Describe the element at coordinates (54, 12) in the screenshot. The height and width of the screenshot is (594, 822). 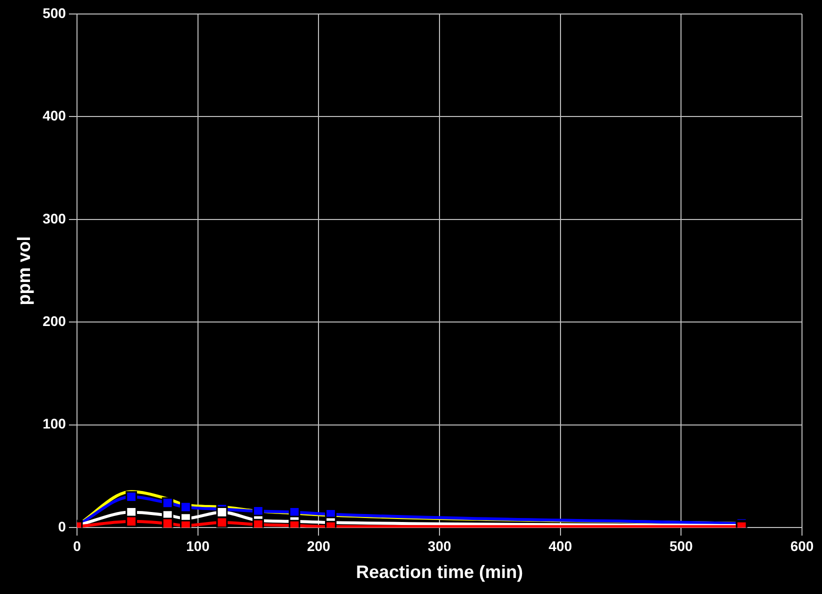
I see `y-tick-label: 500` at that location.